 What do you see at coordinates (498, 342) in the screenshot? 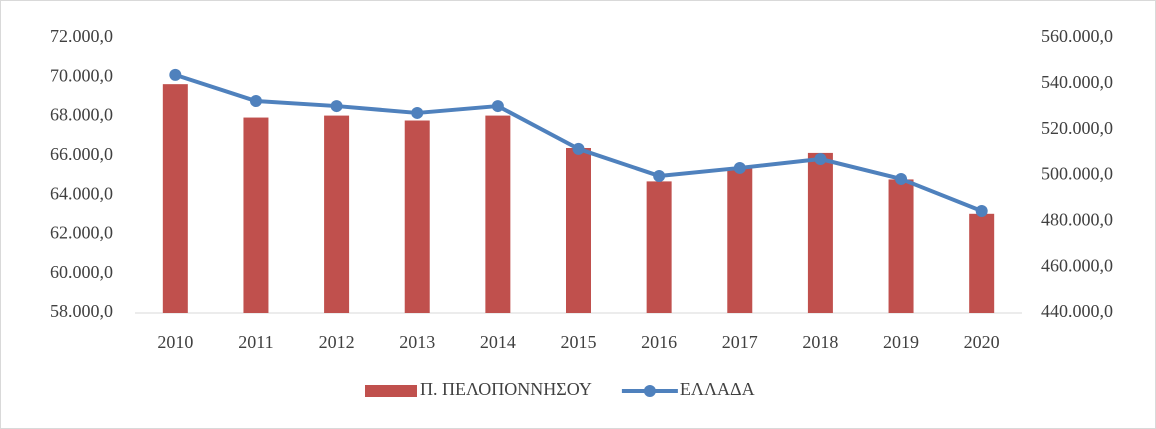
I see `x-tick-label: 2014` at bounding box center [498, 342].